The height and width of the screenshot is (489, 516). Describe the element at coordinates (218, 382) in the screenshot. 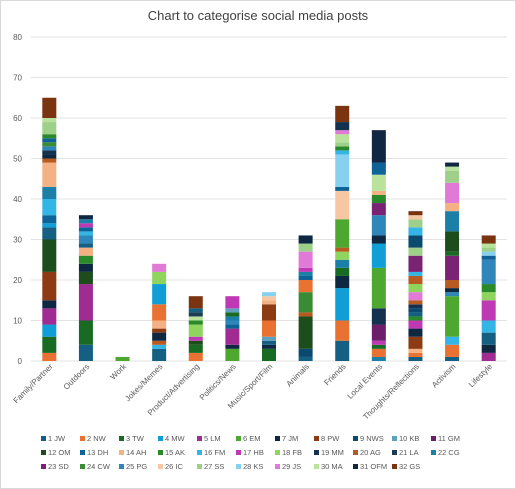

I see `x-tick-label: Politics/News` at that location.